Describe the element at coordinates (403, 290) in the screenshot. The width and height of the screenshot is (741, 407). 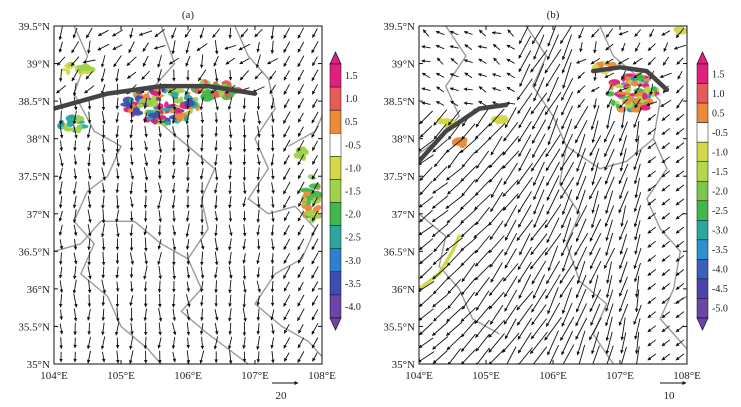
I see `y-tick-label: 36°N` at that location.